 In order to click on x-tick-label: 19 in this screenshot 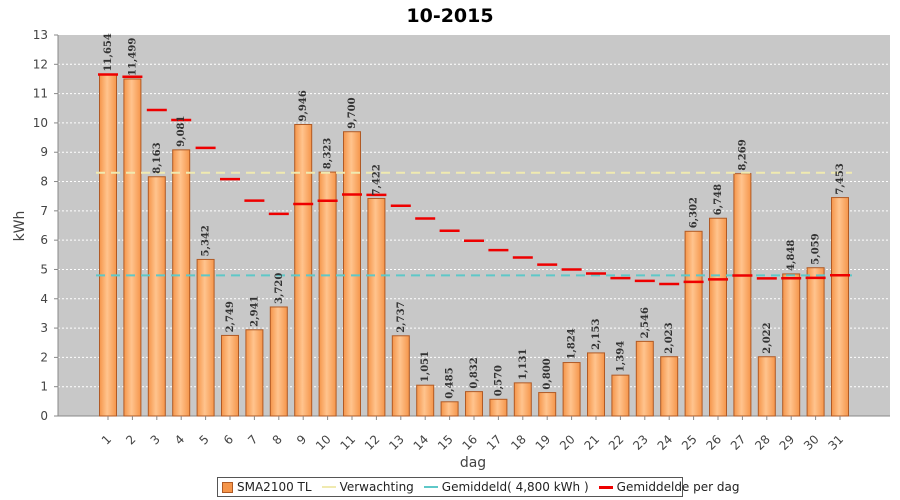, I will do `click(543, 442)`.